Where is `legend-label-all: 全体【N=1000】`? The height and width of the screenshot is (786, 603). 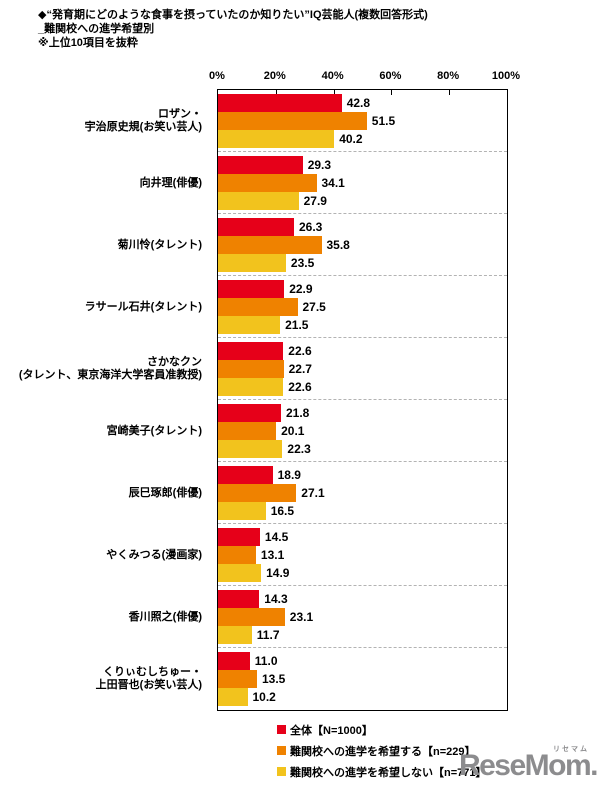
legend-label-all: 全体【N=1000】 is located at coordinates (331, 730).